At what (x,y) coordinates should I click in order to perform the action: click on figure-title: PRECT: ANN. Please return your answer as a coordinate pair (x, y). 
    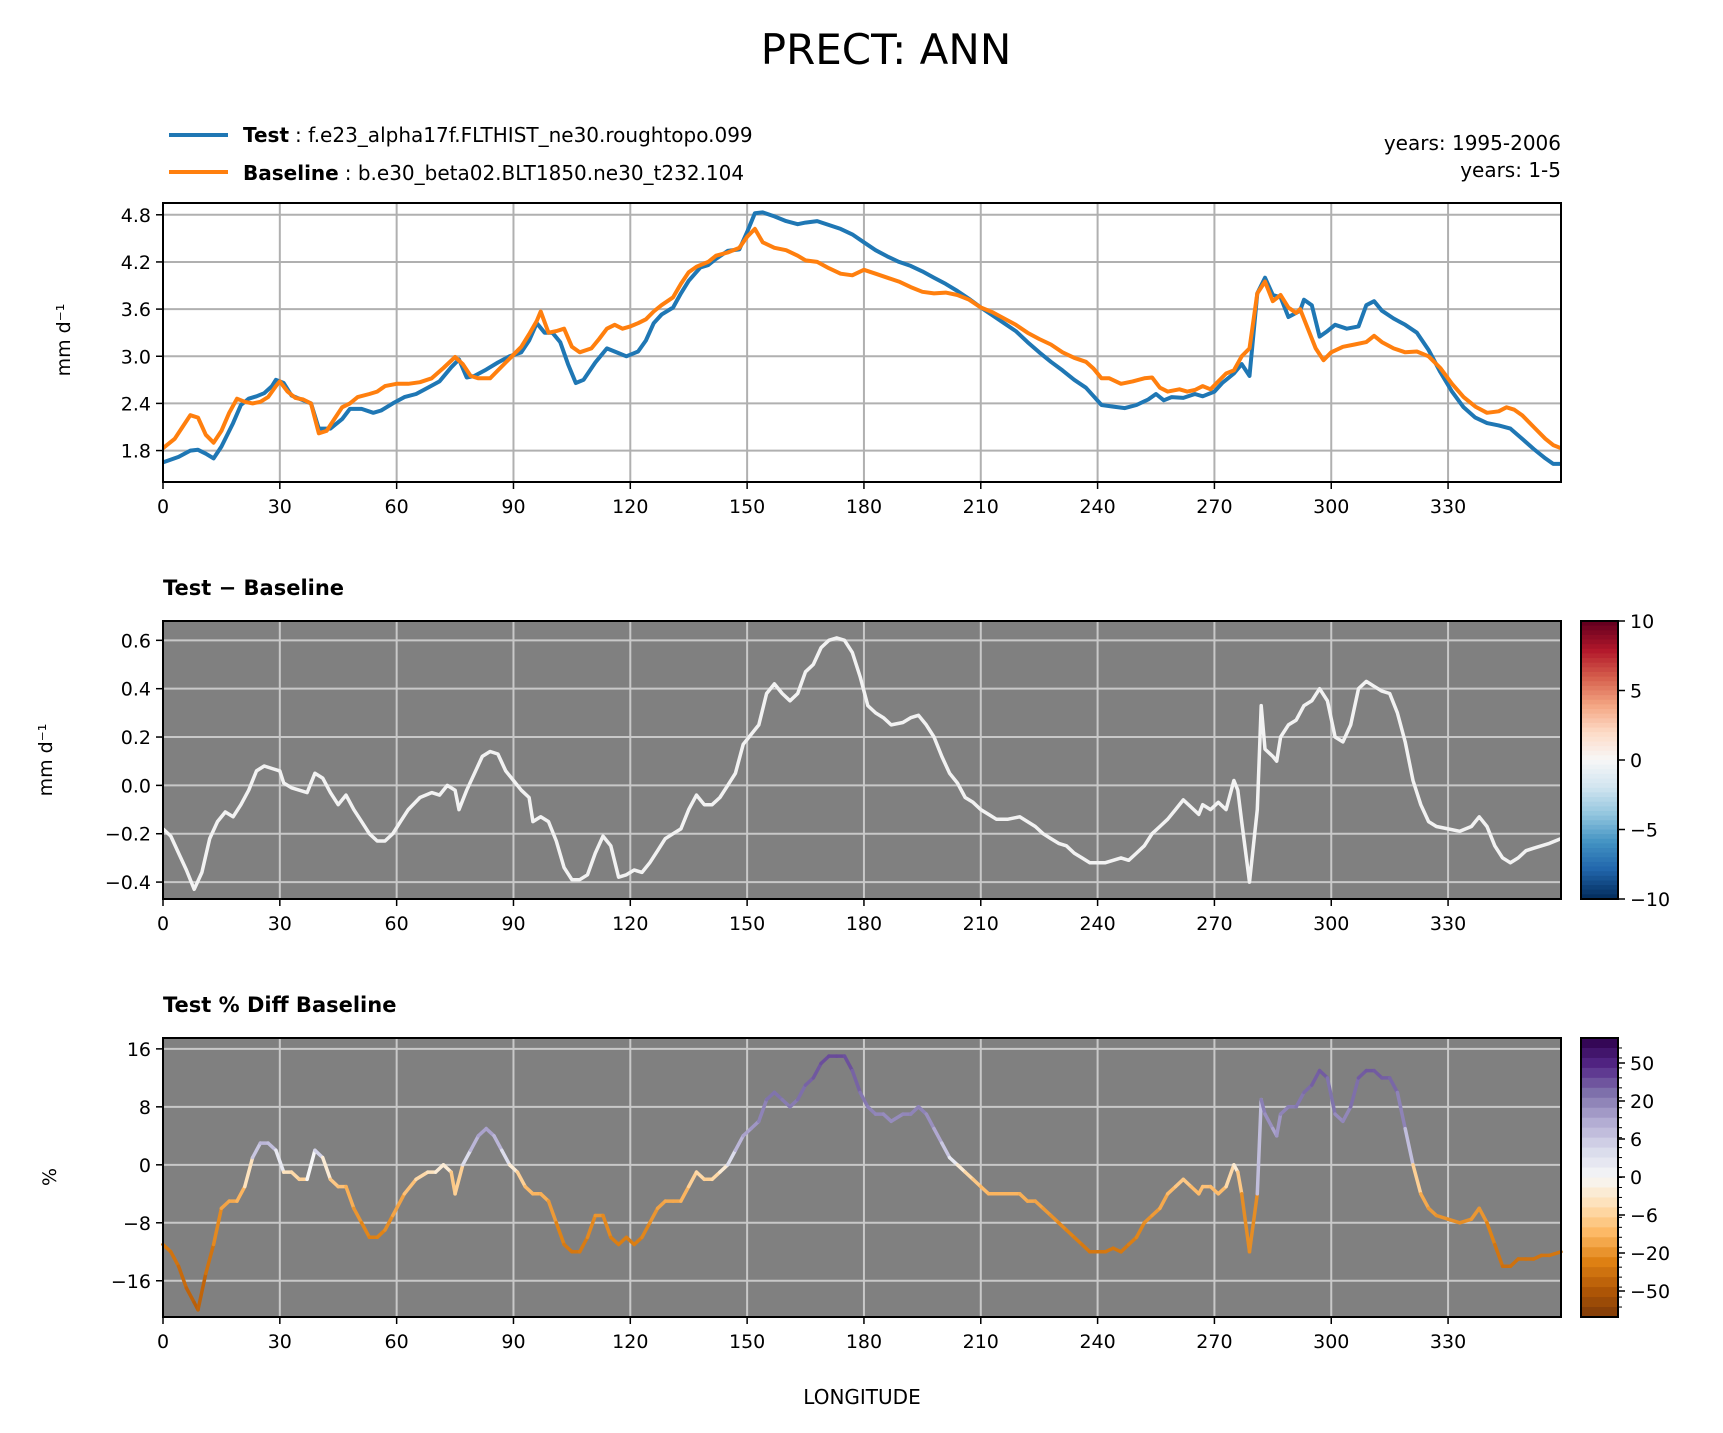
    Looking at the image, I should click on (886, 49).